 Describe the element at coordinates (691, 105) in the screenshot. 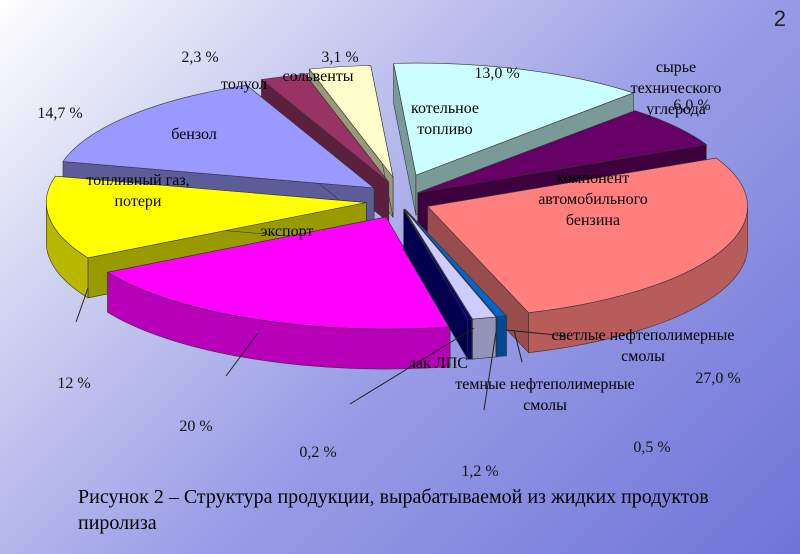

I see `value-label: 6,0 %` at that location.